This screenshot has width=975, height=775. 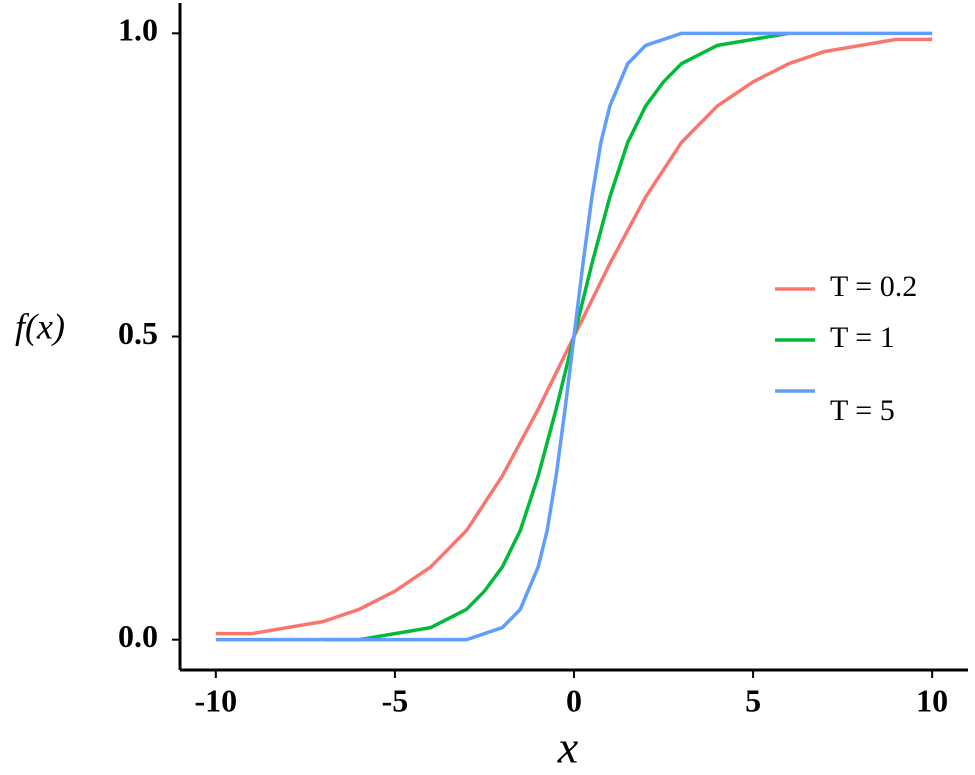 What do you see at coordinates (574, 700) in the screenshot?
I see `x-tick-label: 0` at bounding box center [574, 700].